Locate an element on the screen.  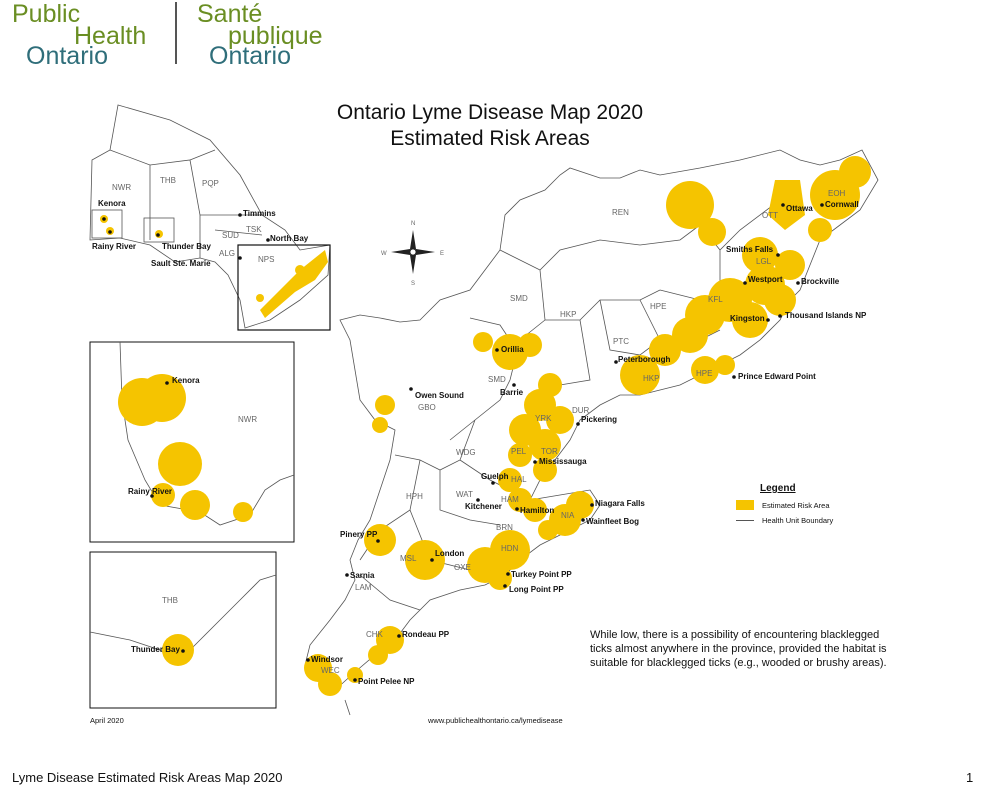
overview-inset-box-thunderbay is located at coordinates (159, 230).